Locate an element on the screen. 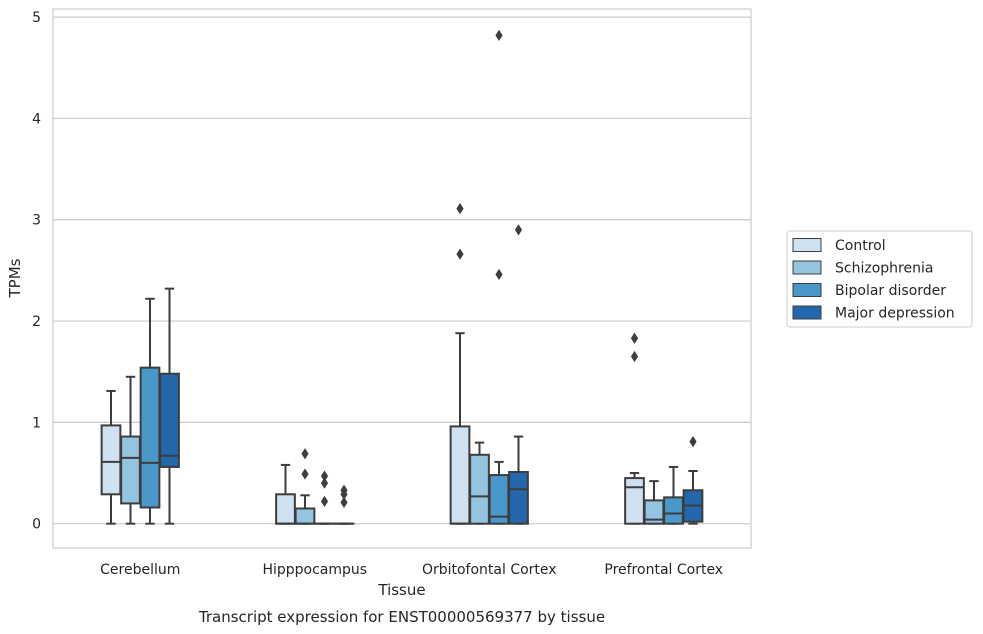 The height and width of the screenshot is (634, 983). y-tick-label: 5 is located at coordinates (36, 18).